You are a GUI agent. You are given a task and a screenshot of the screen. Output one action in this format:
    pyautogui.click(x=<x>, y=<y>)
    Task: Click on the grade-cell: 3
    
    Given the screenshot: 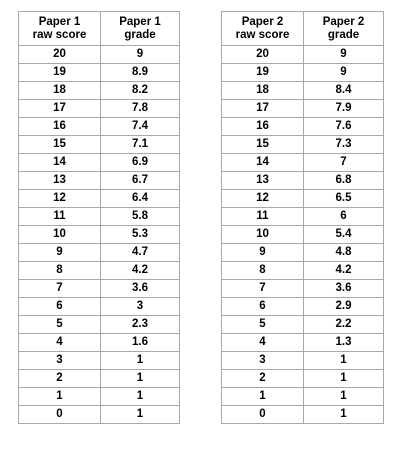 What is the action you would take?
    pyautogui.click(x=140, y=306)
    